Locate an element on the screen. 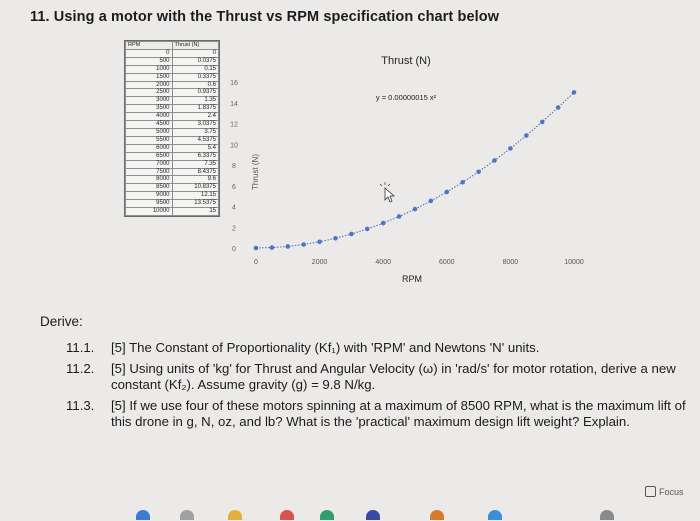 This screenshot has width=700, height=521. rpm-cell: 2500 is located at coordinates (149, 93).